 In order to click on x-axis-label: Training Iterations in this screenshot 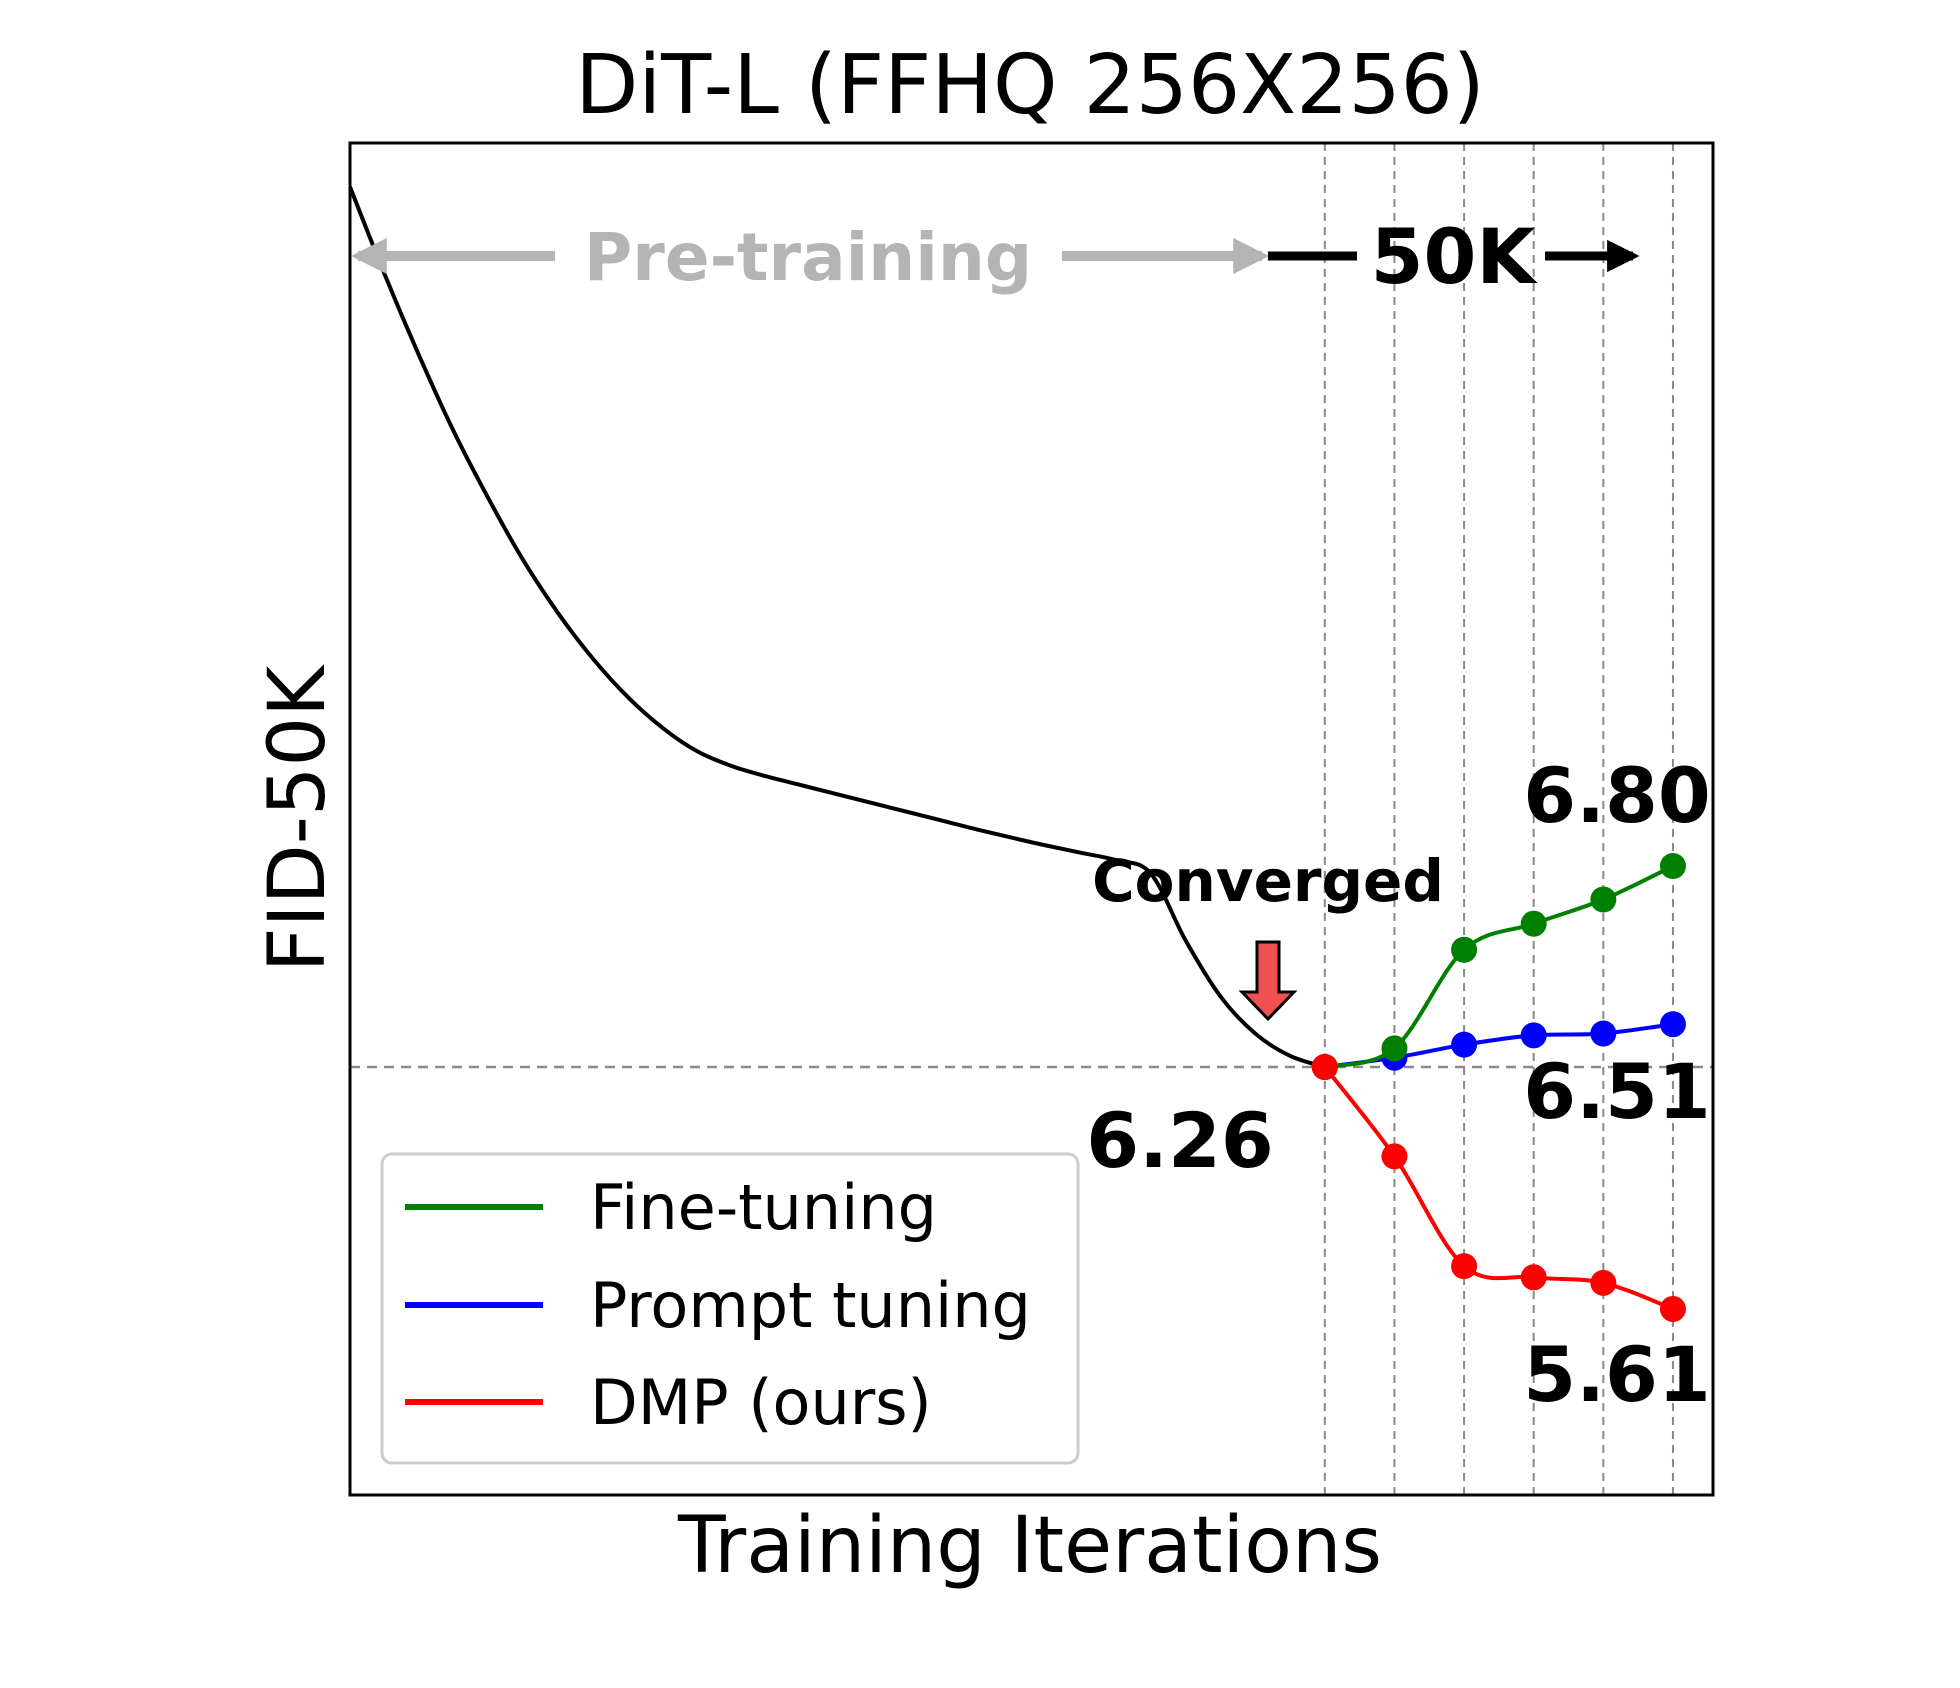, I will do `click(1029, 1546)`.